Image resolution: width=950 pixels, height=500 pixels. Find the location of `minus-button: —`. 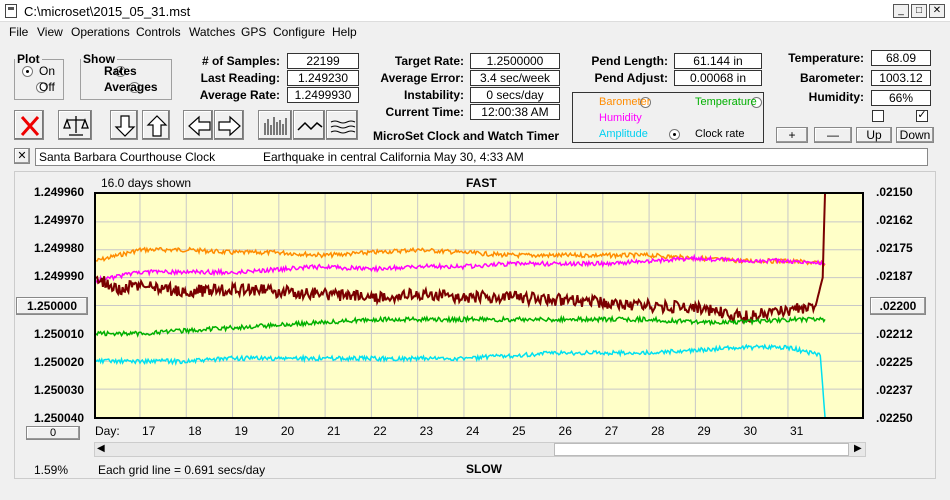

minus-button: — is located at coordinates (833, 135).